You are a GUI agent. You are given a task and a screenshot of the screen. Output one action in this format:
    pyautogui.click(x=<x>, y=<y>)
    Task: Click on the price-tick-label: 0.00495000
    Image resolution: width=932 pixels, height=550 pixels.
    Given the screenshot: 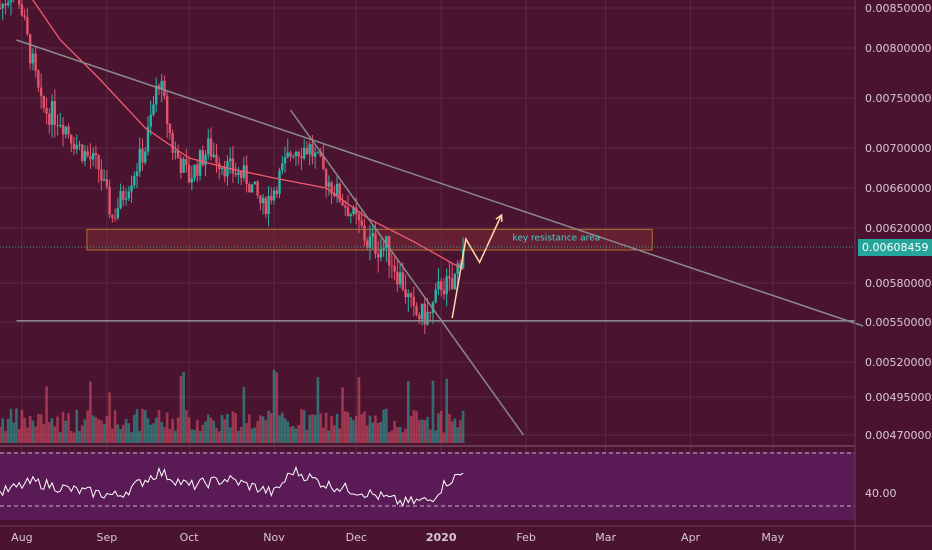 What is the action you would take?
    pyautogui.click(x=898, y=397)
    